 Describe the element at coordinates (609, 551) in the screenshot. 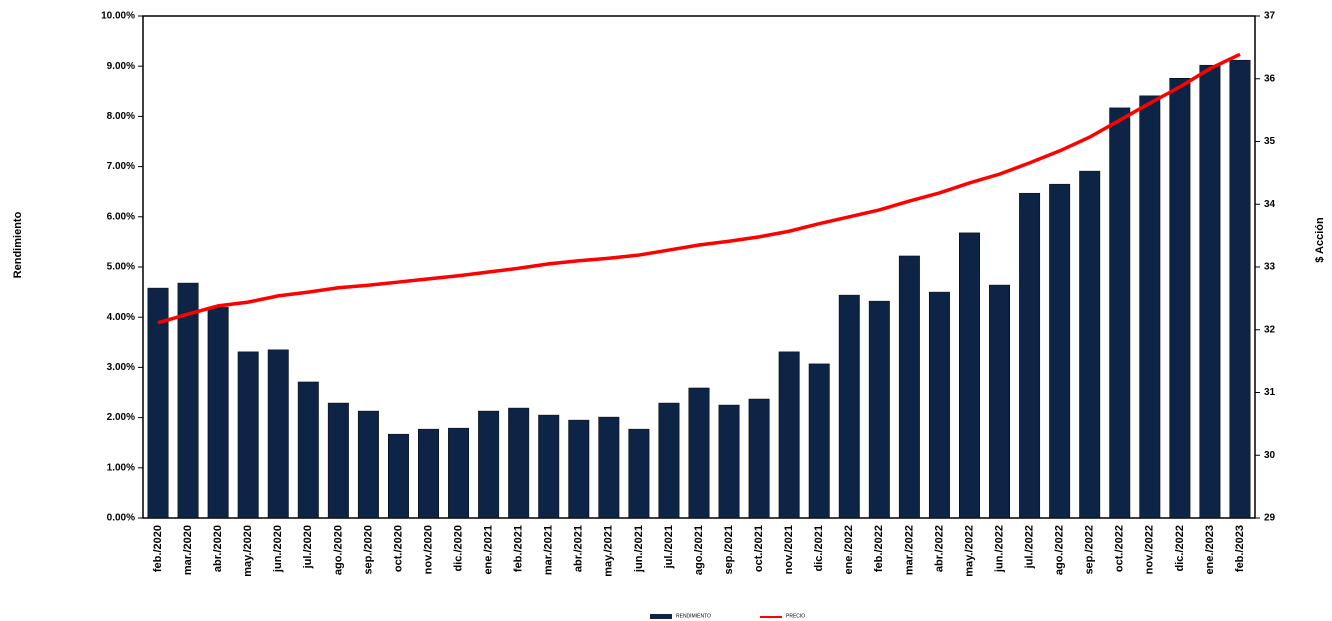

I see `x-tick-label: may./2021` at that location.